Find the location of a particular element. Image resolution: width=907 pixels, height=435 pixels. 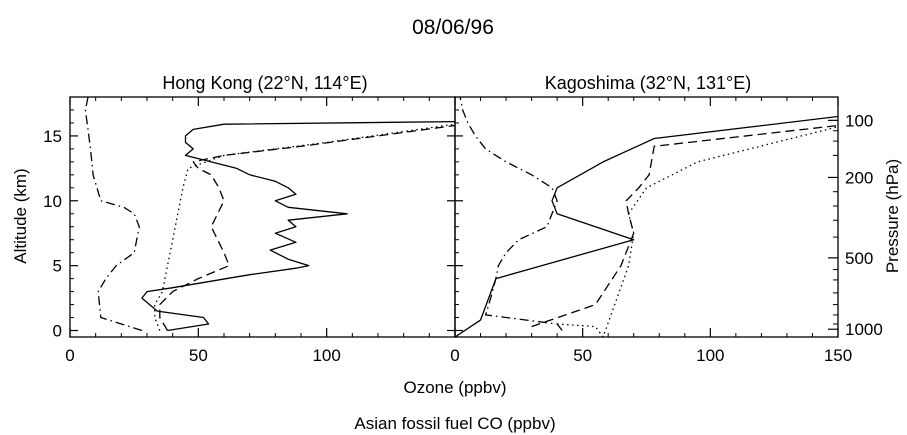

y-tick-label: 5 is located at coordinates (57, 266).